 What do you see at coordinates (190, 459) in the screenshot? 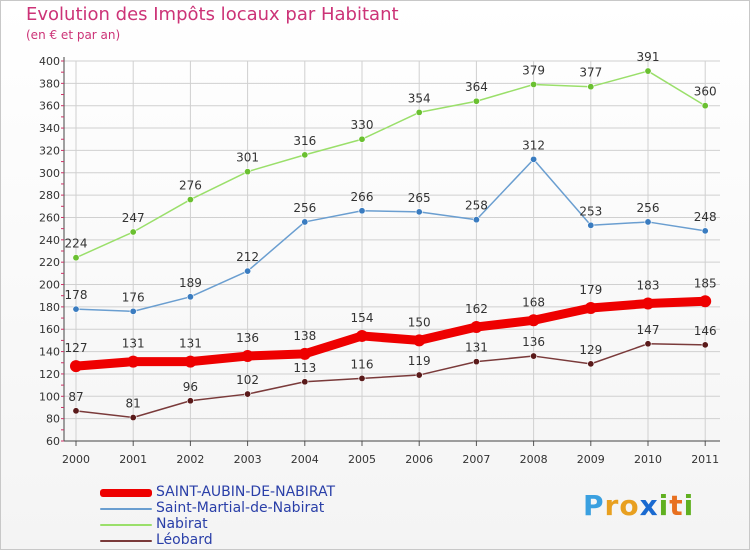
I see `x-tick-label: 2002` at bounding box center [190, 459].